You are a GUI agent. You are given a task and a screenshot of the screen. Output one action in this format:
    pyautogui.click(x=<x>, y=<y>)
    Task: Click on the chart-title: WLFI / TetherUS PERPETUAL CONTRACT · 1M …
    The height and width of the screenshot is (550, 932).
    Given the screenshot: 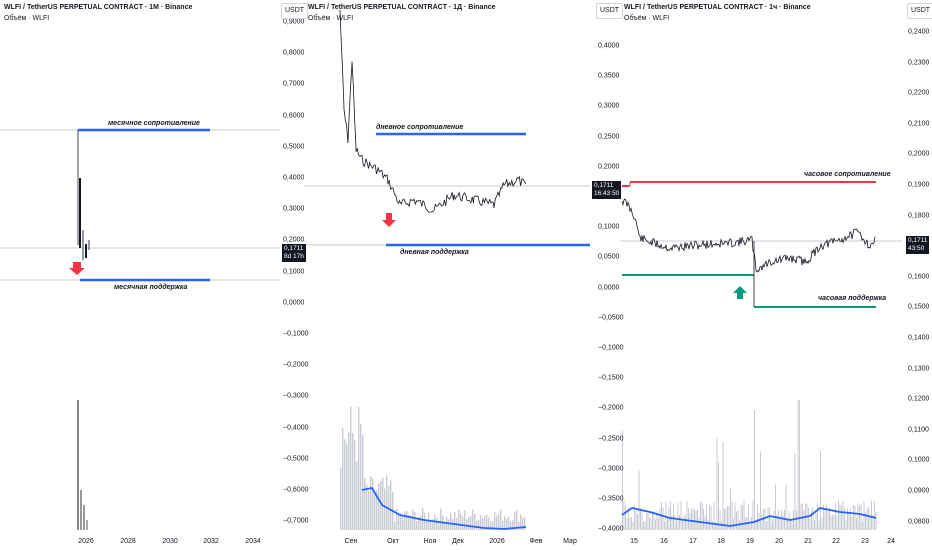 What is the action you would take?
    pyautogui.click(x=98, y=7)
    